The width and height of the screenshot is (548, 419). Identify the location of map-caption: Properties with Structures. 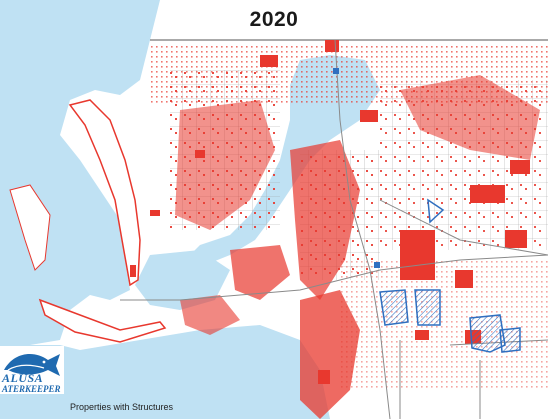
(122, 407).